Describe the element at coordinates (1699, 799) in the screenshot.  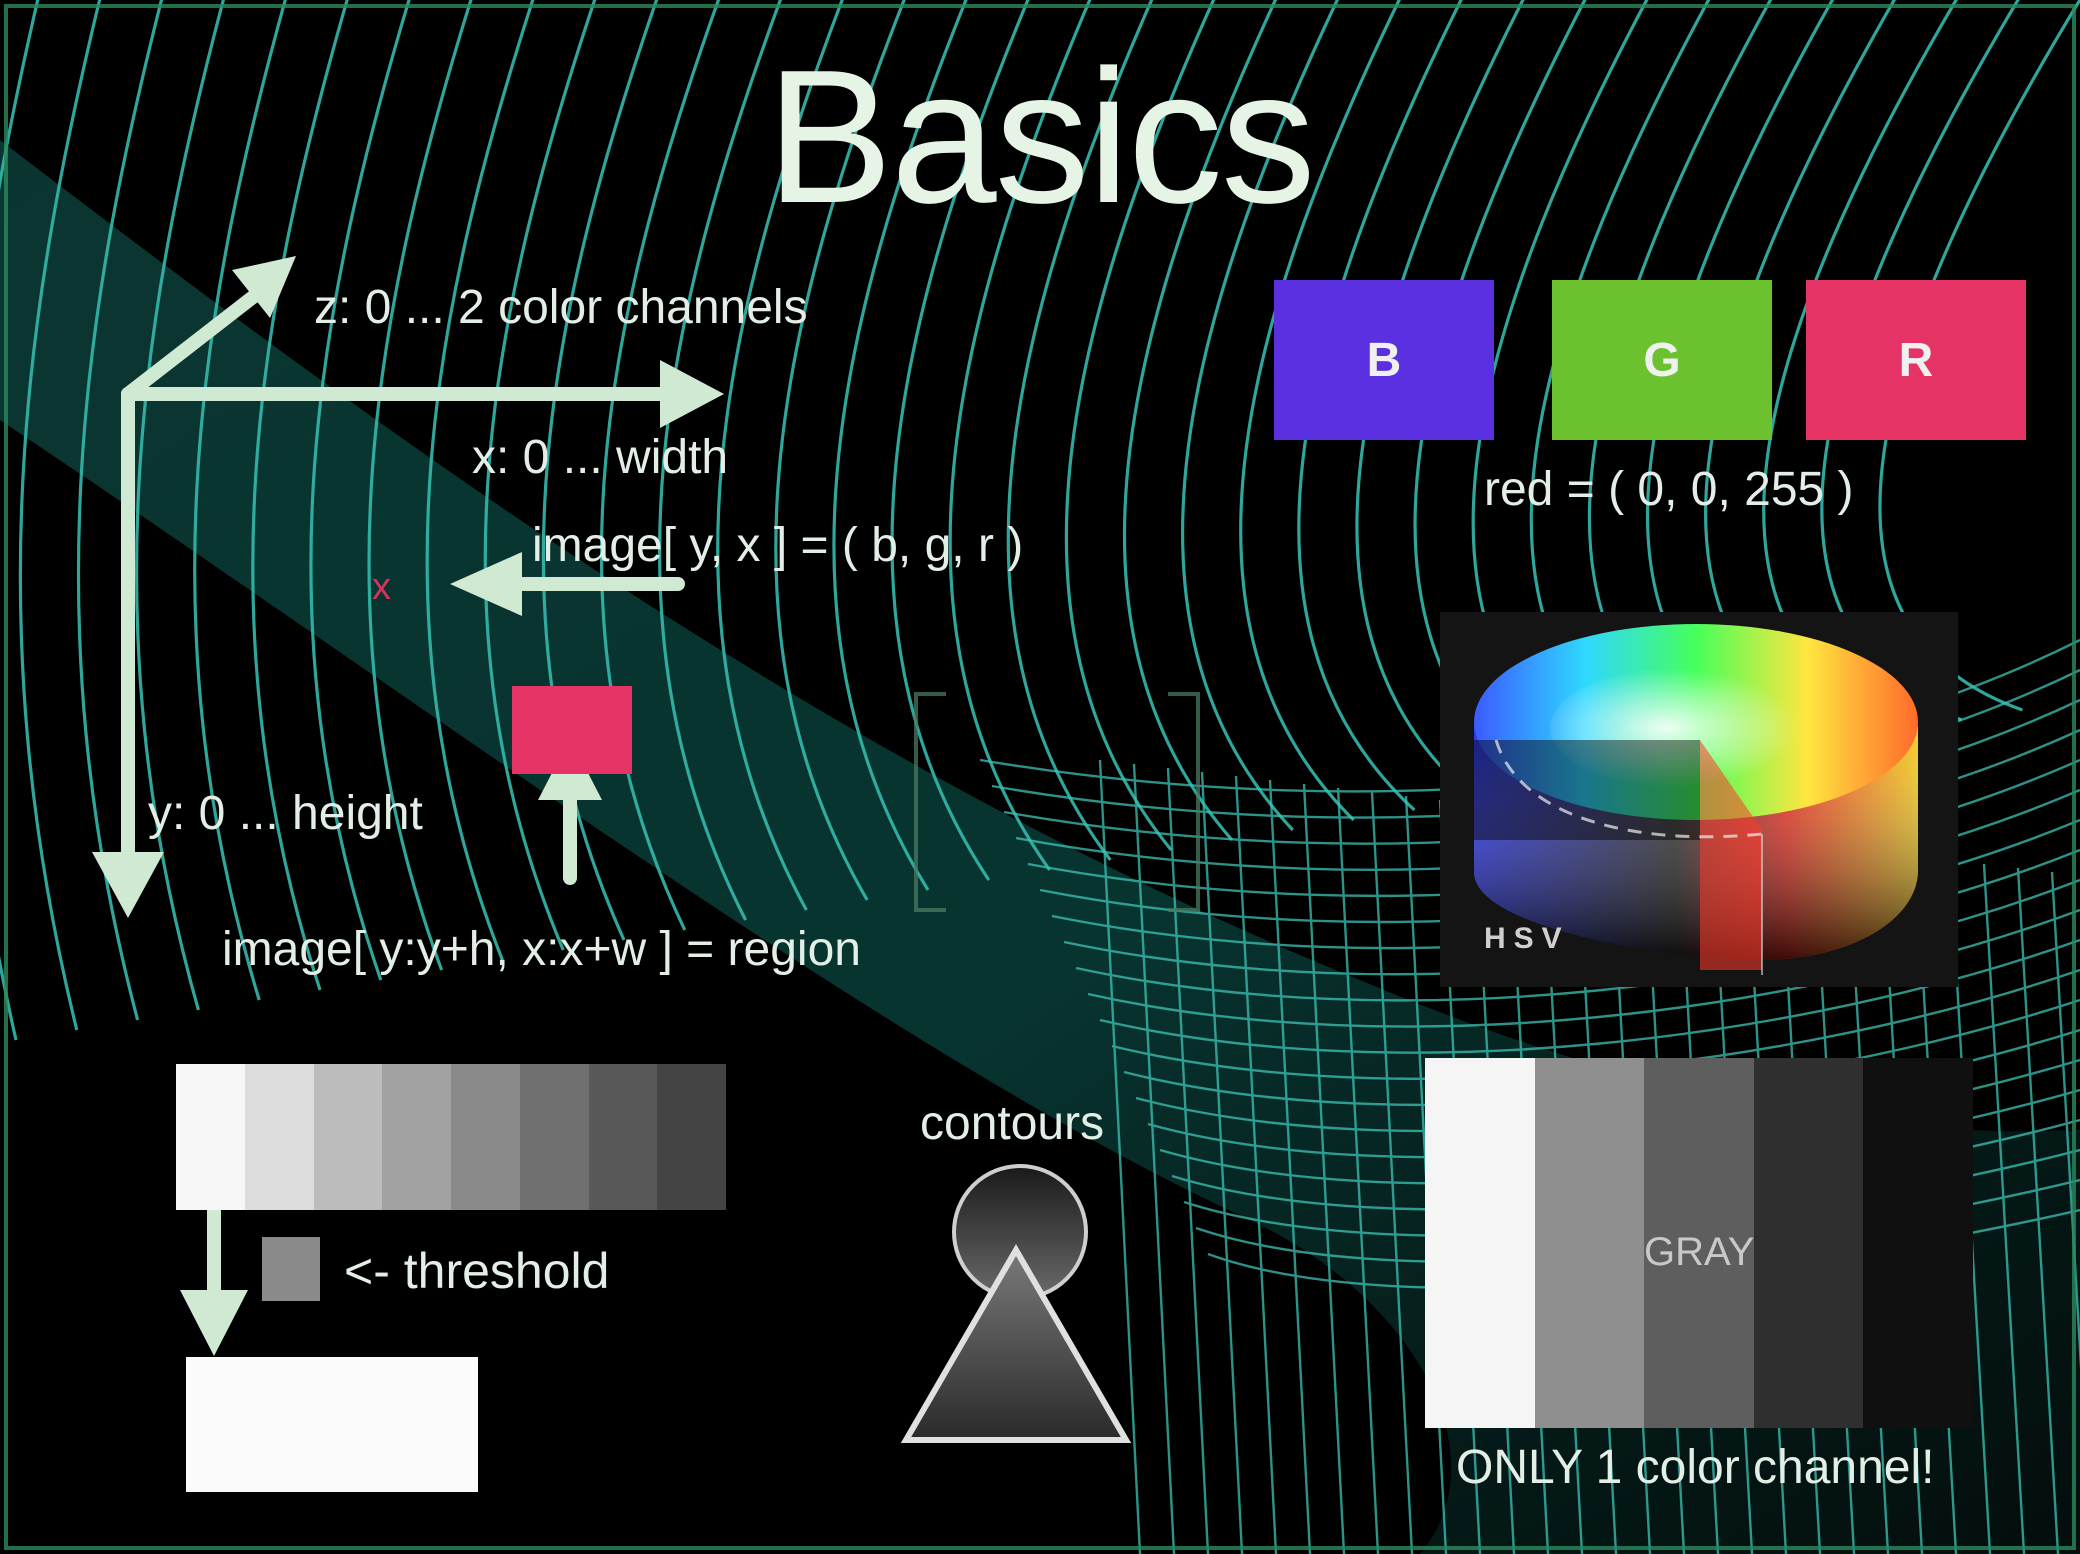
I see `hsv-cylinder` at that location.